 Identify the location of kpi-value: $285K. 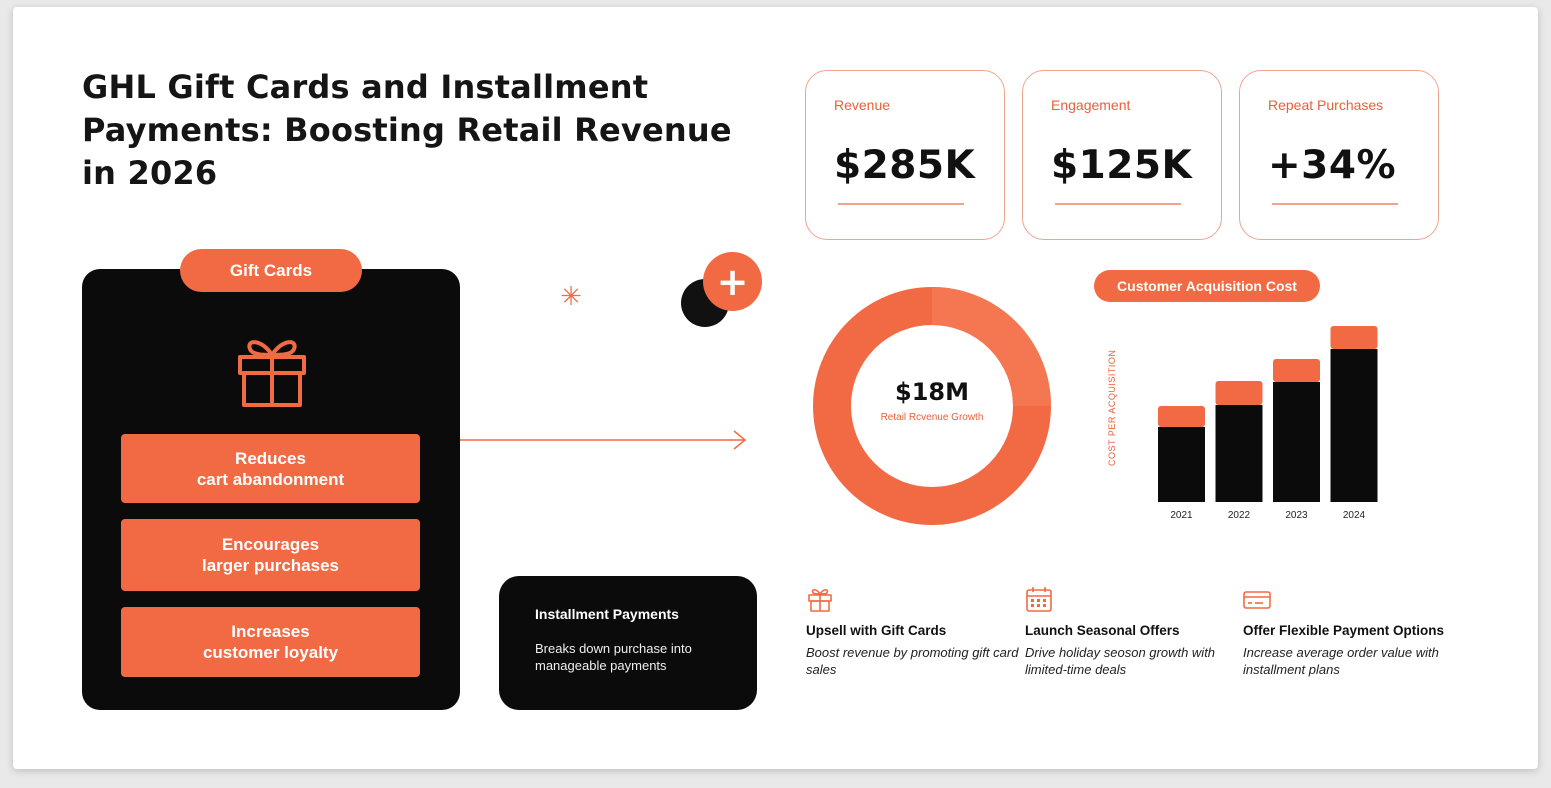
(905, 165).